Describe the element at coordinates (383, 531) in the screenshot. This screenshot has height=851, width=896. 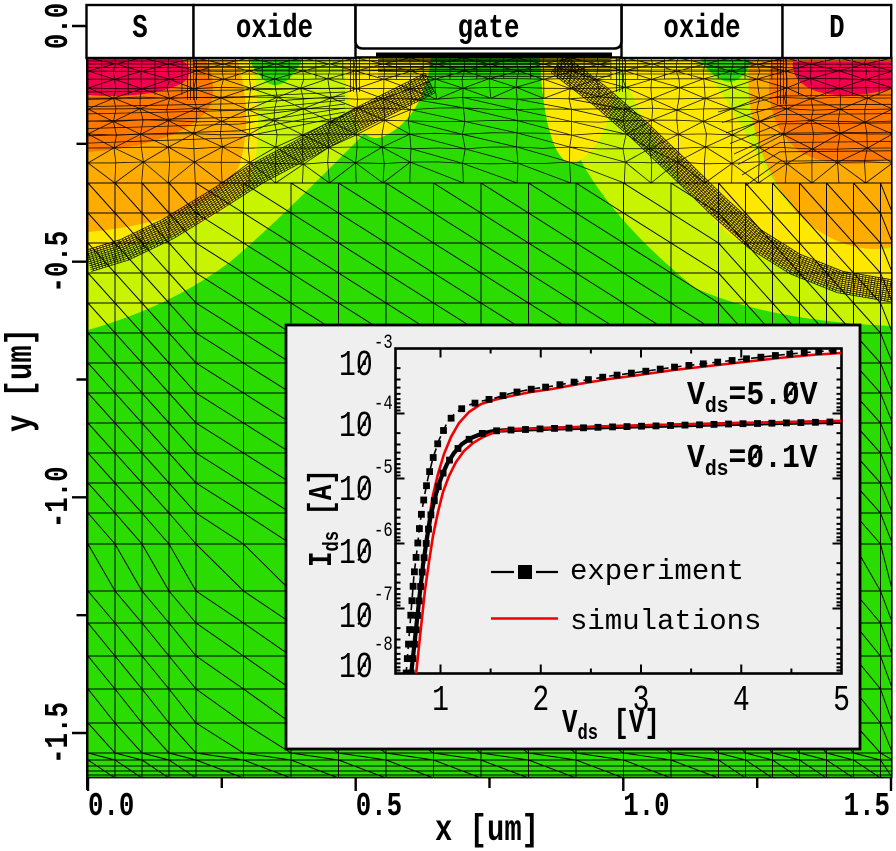
I see `svg-text: -6` at that location.